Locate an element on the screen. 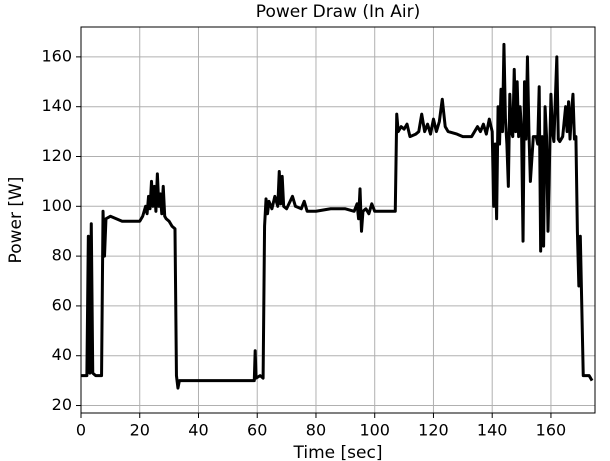 This screenshot has height=461, width=610. y-axis-label: Power [W] is located at coordinates (16, 220).